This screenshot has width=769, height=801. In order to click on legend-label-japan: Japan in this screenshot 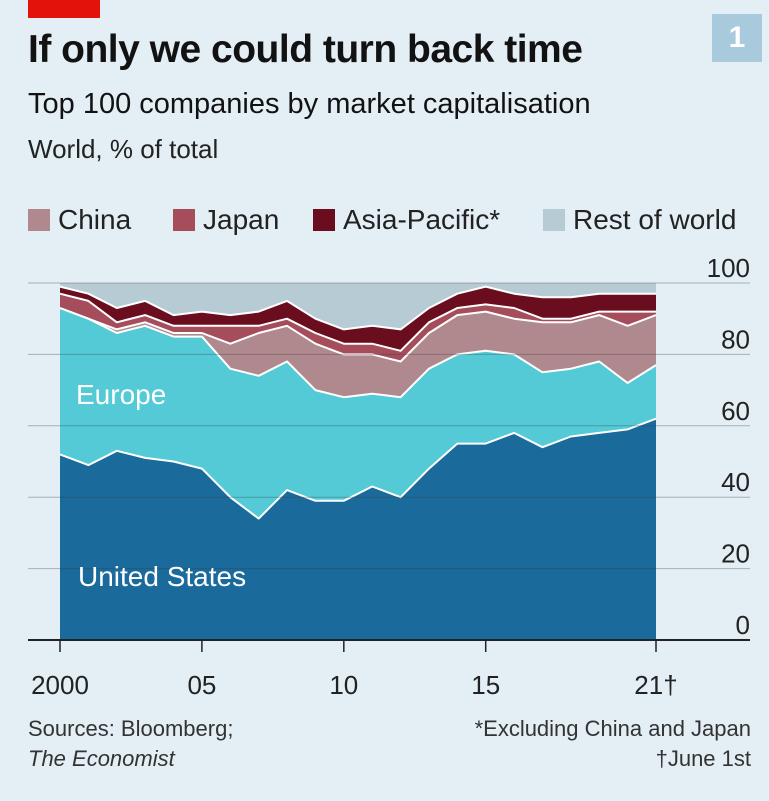, I will do `click(241, 219)`.